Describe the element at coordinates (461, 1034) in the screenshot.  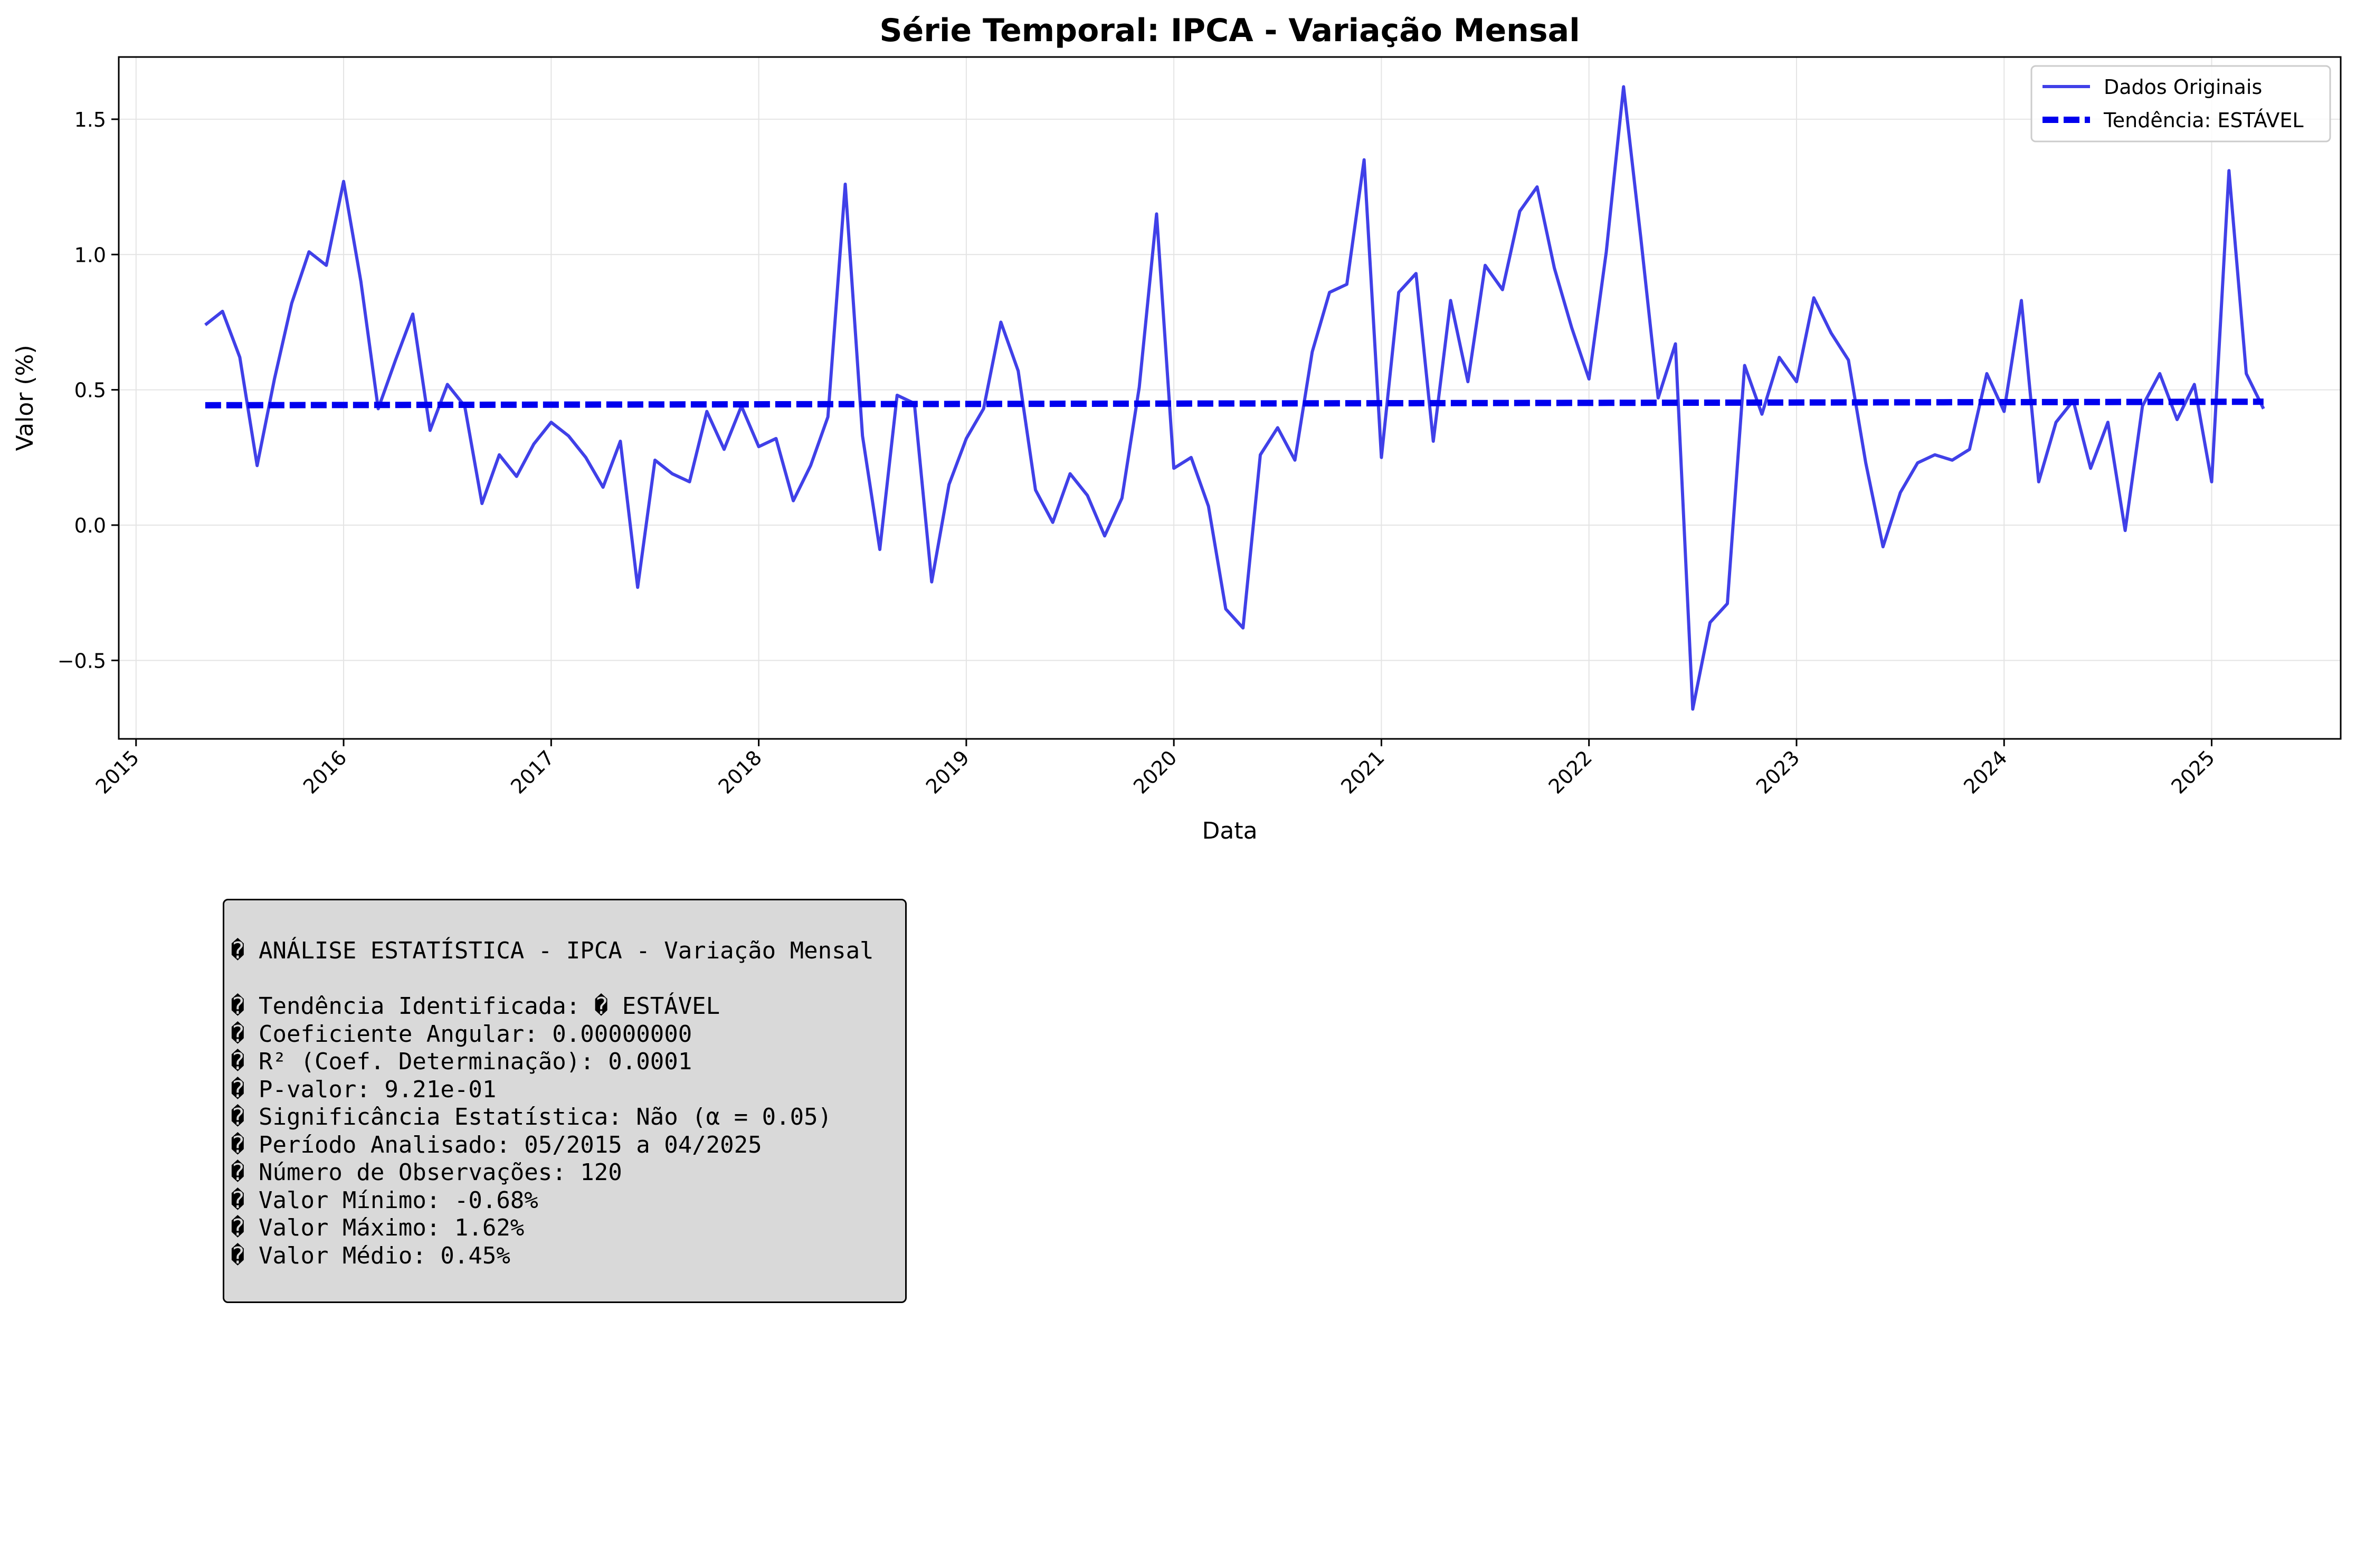
I see `stats-line-slope: � Coeficiente Angular: 0.00000000` at that location.